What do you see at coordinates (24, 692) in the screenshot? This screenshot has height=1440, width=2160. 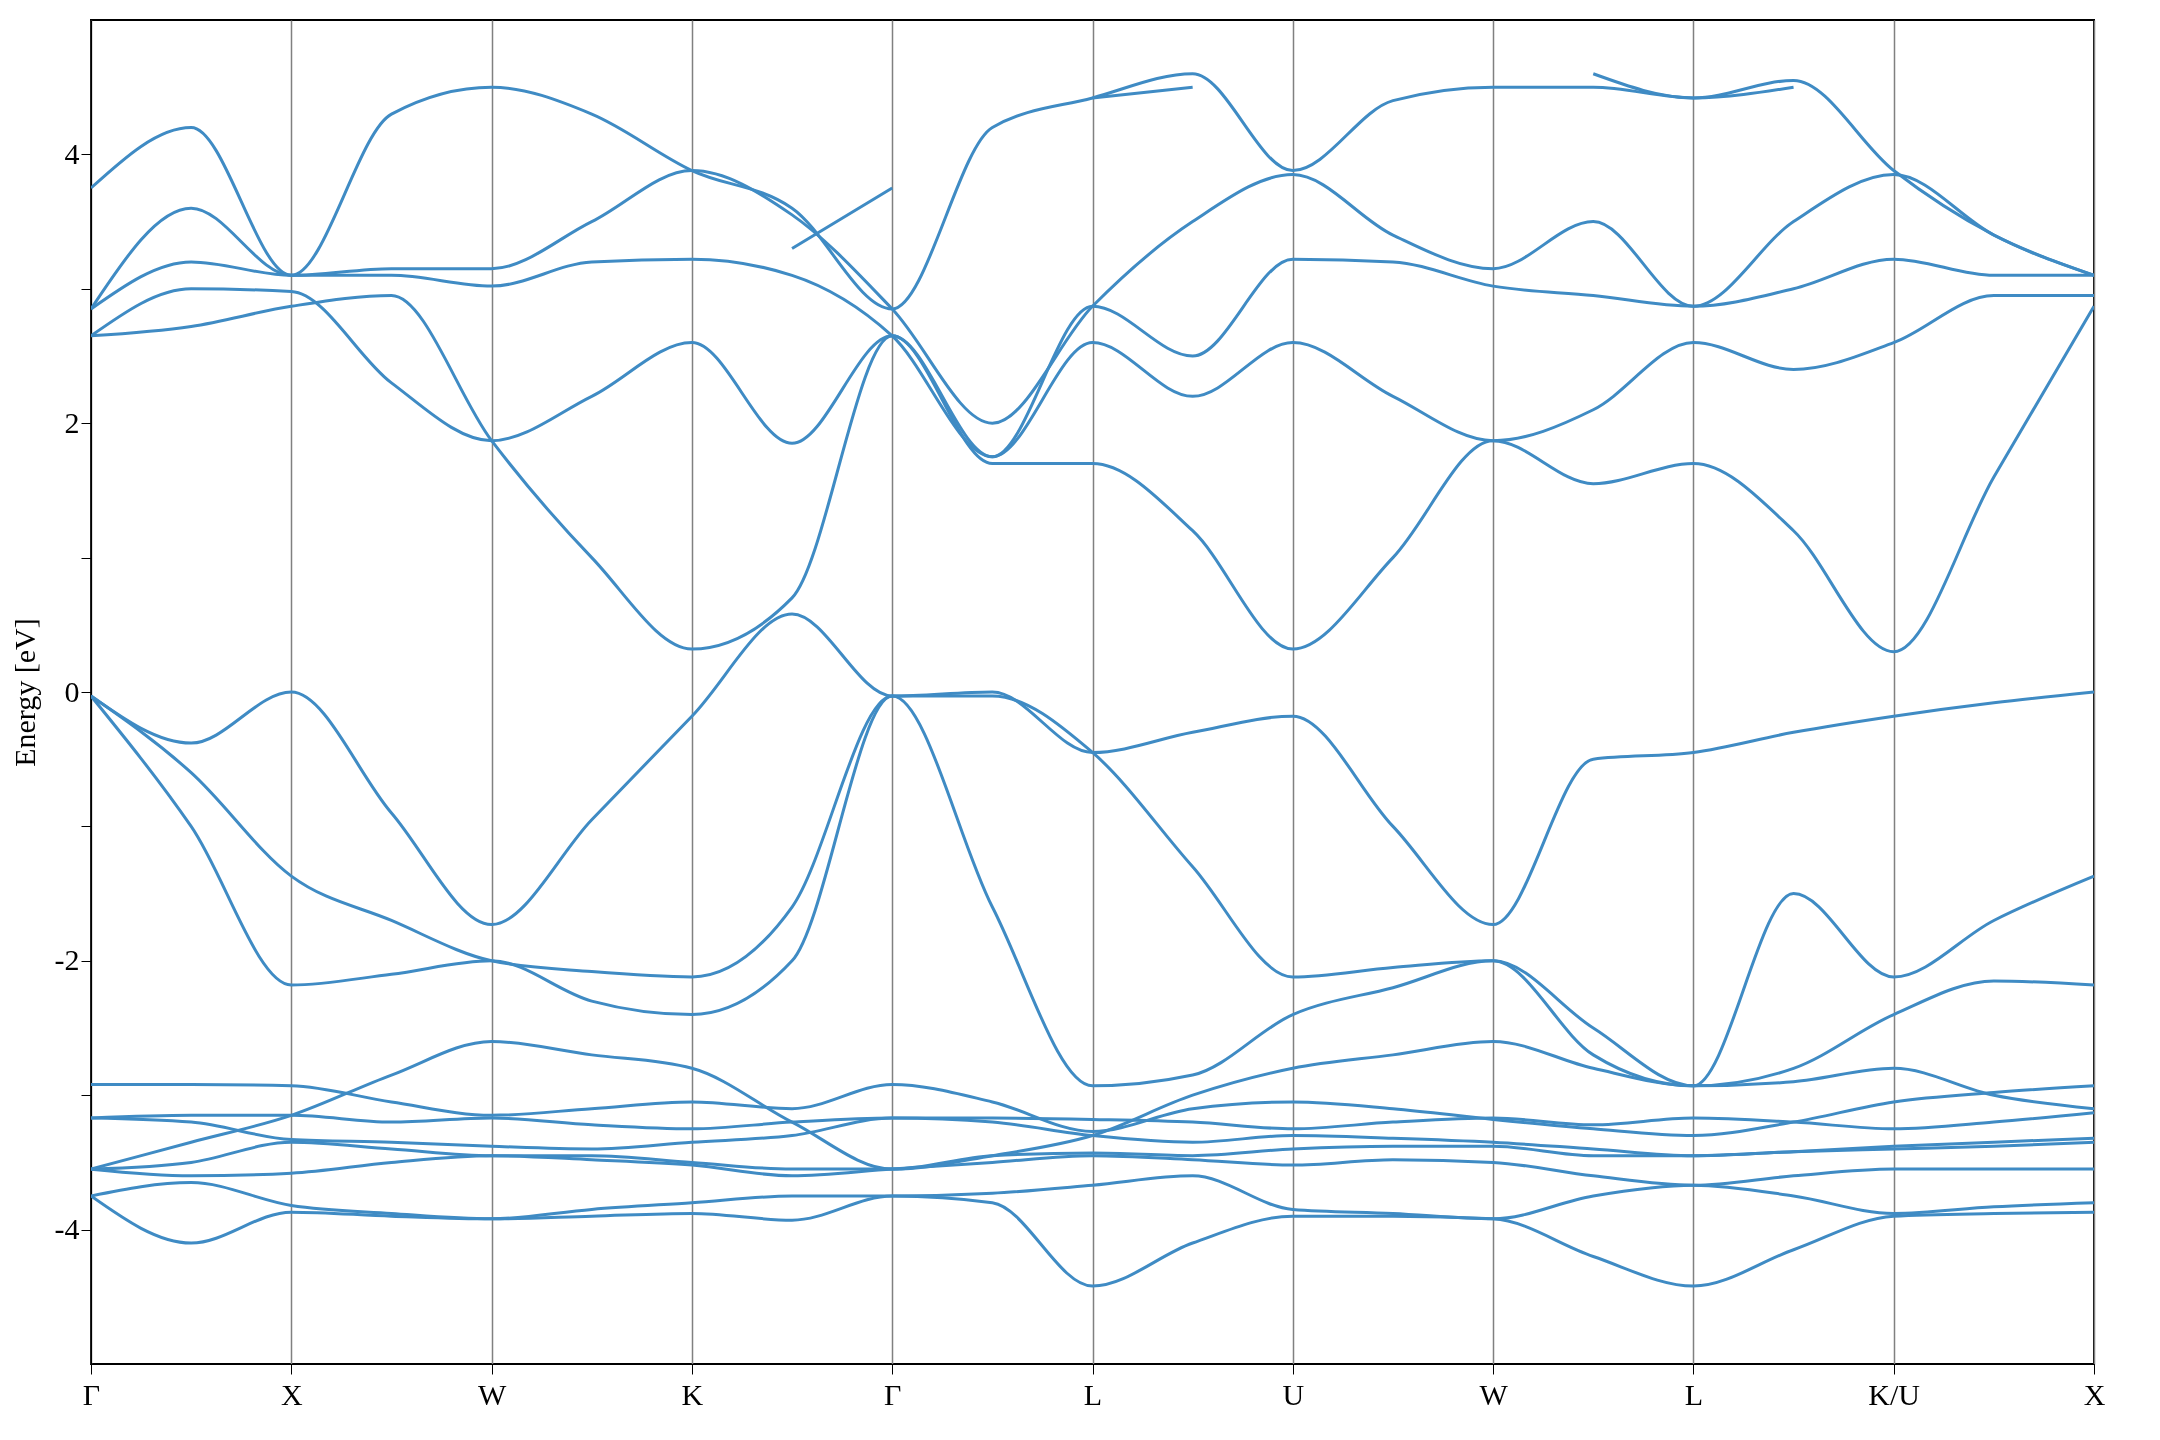 I see `y-axis-title: Energy [eV]` at bounding box center [24, 692].